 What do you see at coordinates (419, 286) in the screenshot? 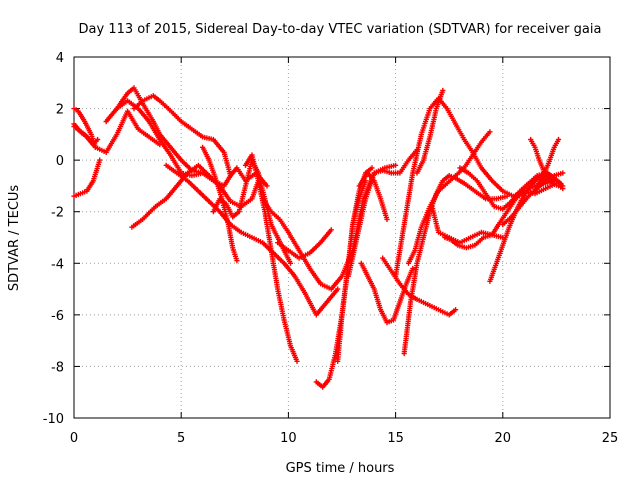
I see `series-track` at bounding box center [419, 286].